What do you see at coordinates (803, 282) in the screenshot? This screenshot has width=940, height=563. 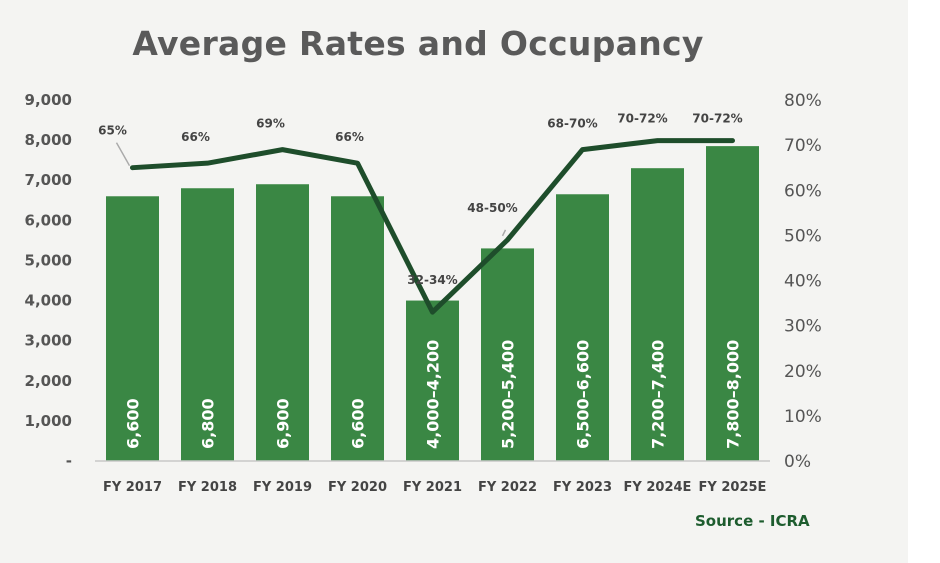 I see `y-right-tick-label: 40%` at bounding box center [803, 282].